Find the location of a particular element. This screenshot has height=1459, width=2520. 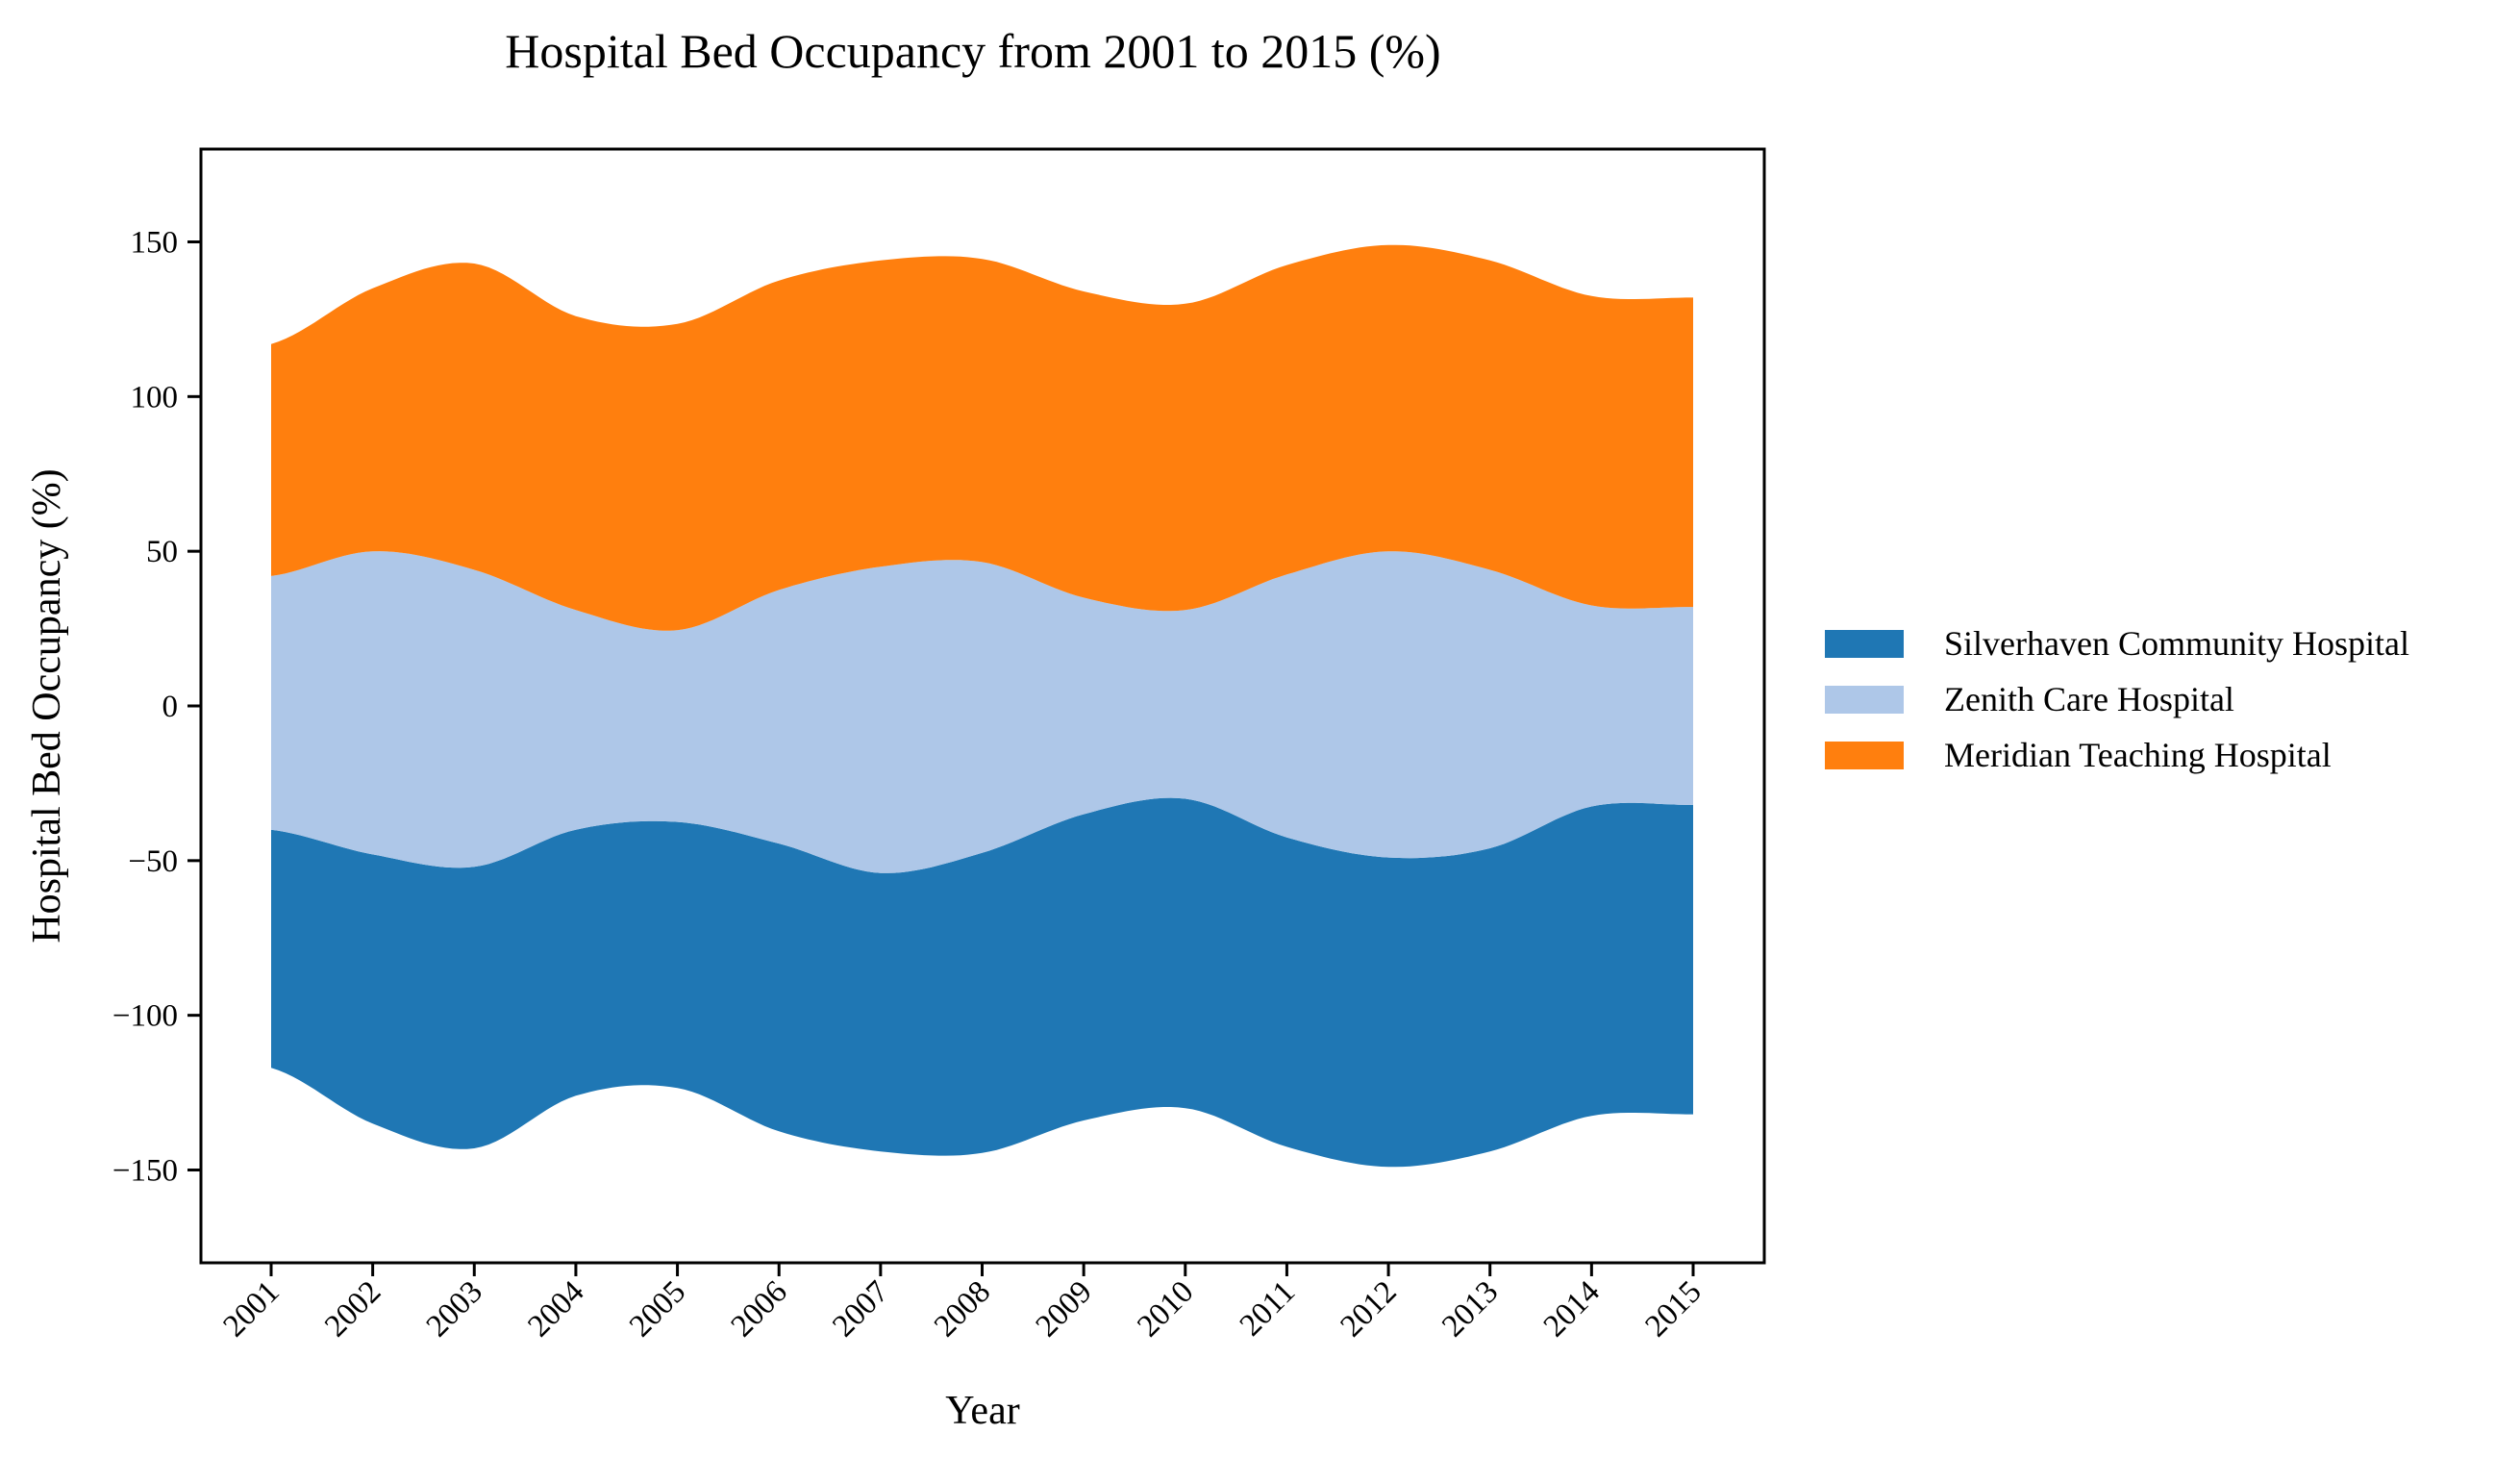

y-tick-label: −50 is located at coordinates (153, 861).